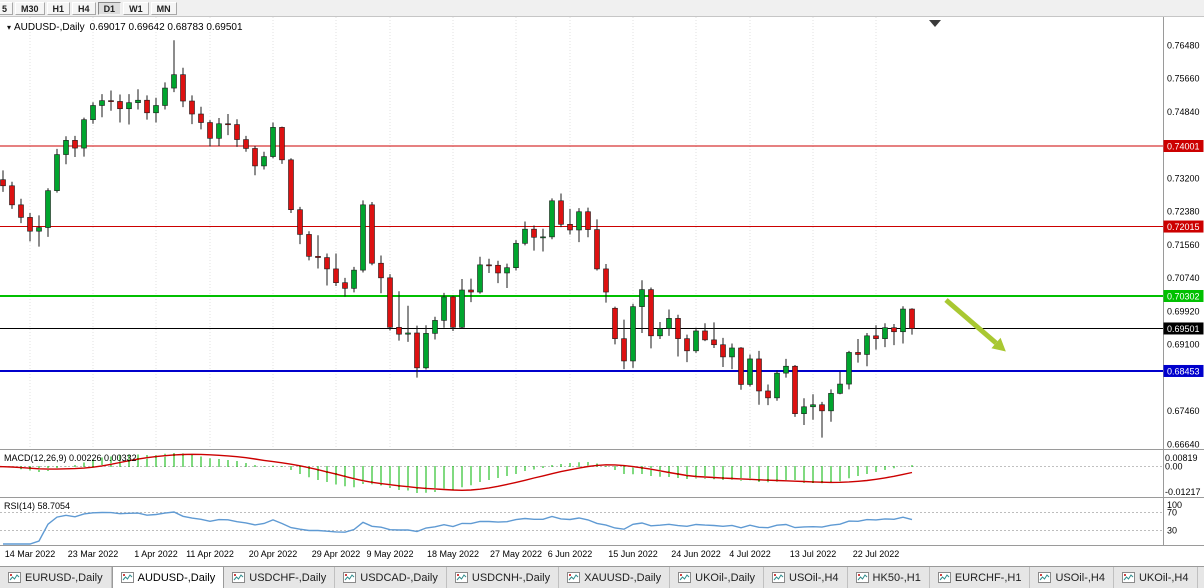 The width and height of the screenshot is (1204, 588). I want to click on price-tick-label: 0.69920, so click(1183, 311).